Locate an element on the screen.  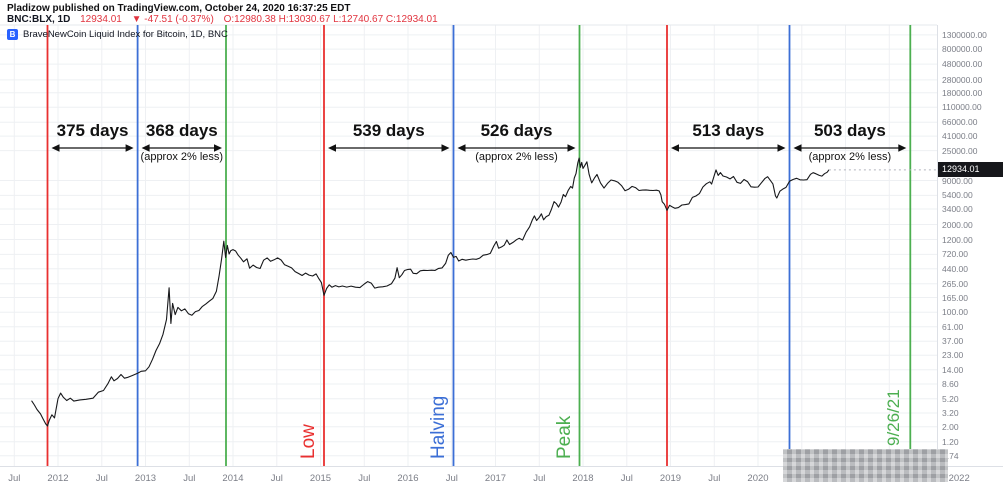
time-axis-label: 2017 is located at coordinates (495, 478).